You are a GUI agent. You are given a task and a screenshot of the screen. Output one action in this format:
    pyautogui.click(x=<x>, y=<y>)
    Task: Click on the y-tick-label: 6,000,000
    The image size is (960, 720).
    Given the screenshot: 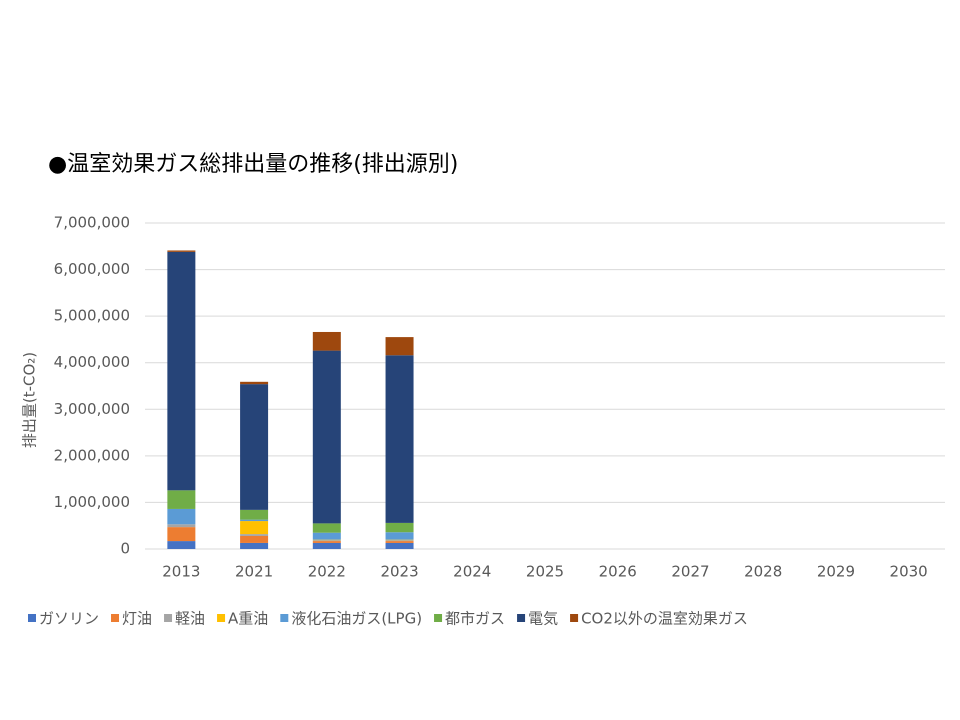 What is the action you would take?
    pyautogui.click(x=92, y=269)
    